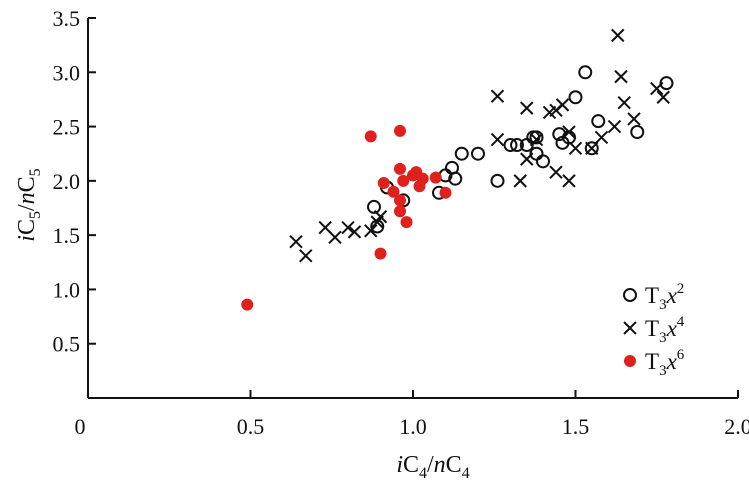 The height and width of the screenshot is (486, 749). What do you see at coordinates (672, 295) in the screenshot?
I see `legend-circle-var: x` at bounding box center [672, 295].